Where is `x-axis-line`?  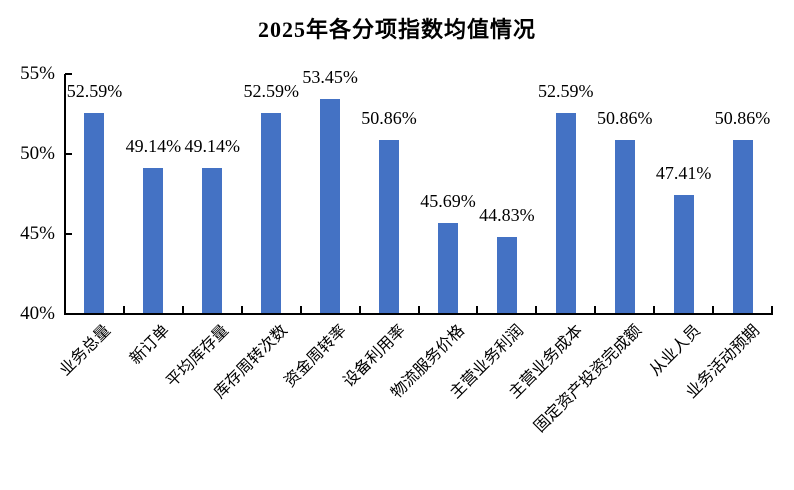
x-axis-line is located at coordinates (418, 314).